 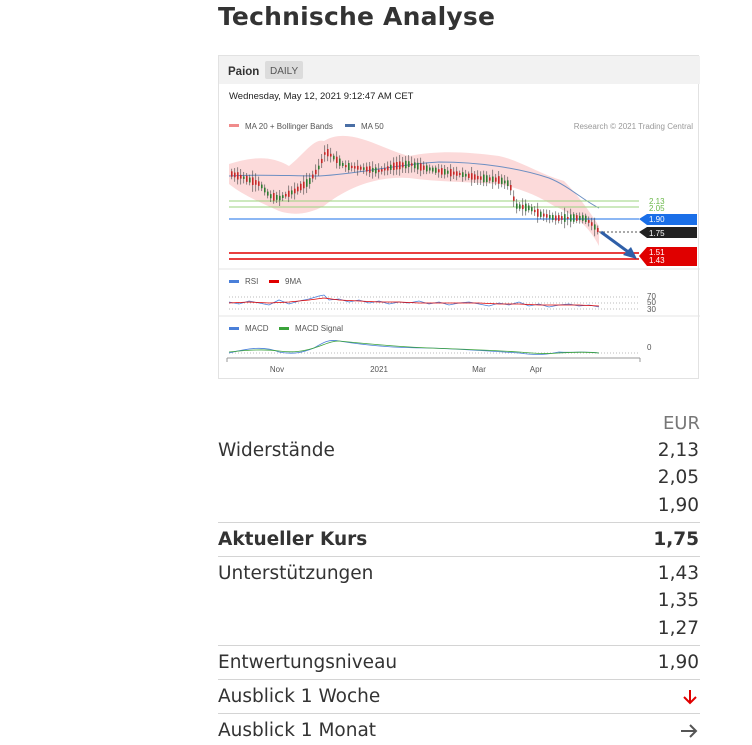 What do you see at coordinates (251, 281) in the screenshot?
I see `legend-rsi: RSI` at bounding box center [251, 281].